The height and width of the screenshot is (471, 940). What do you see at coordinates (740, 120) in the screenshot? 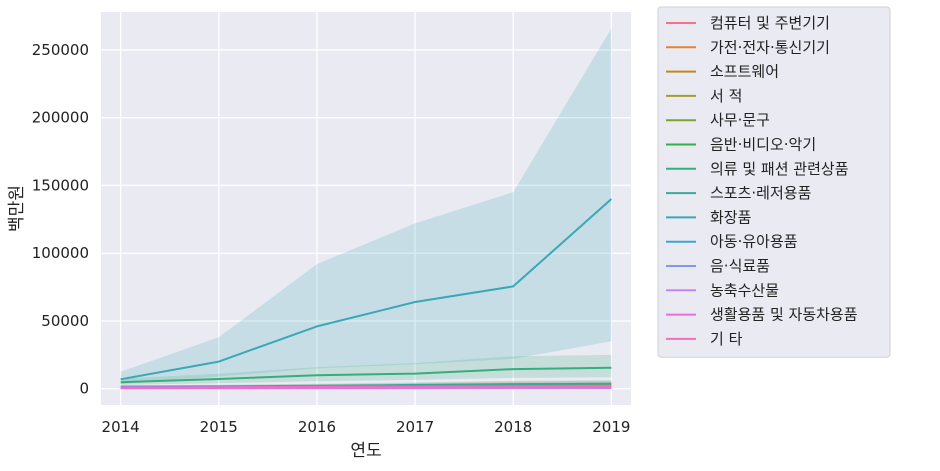
I see `legend-label: 사무·문구` at bounding box center [740, 120].